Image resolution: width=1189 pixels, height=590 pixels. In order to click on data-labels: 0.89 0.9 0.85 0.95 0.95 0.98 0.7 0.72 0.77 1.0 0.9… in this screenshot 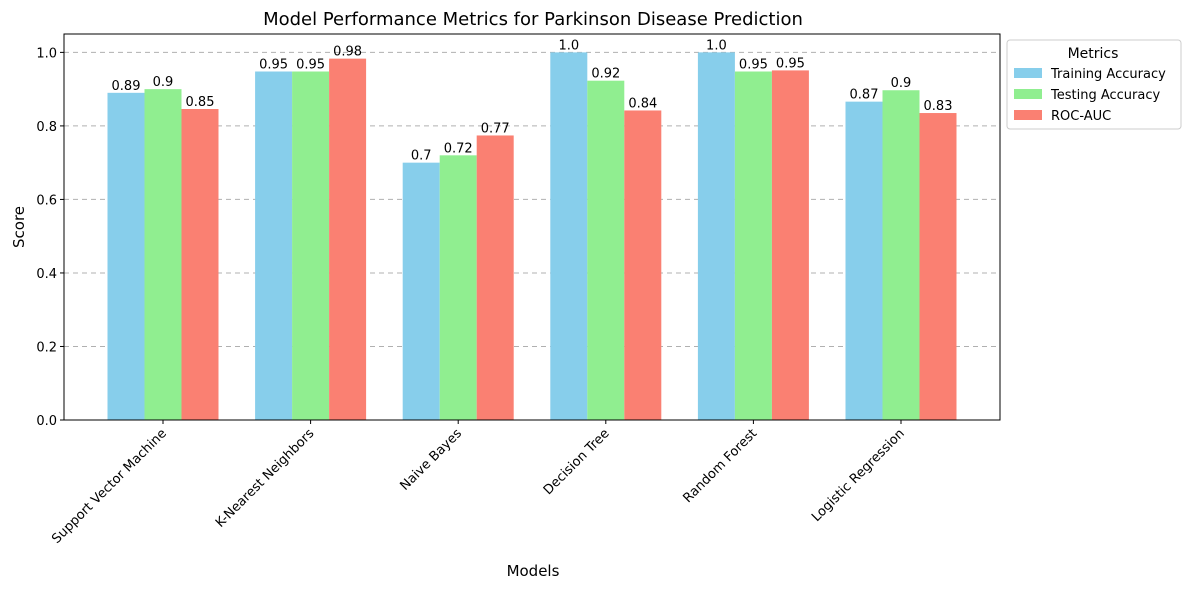, I will do `click(532, 100)`.